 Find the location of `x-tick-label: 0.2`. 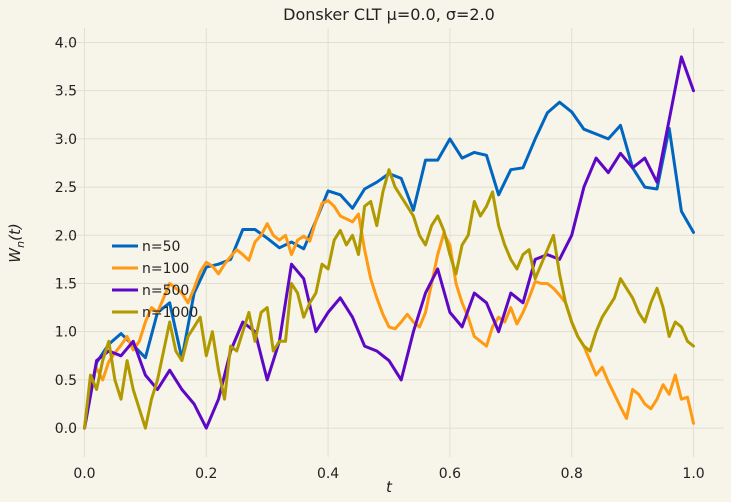

x-tick-label: 0.2 is located at coordinates (206, 474).